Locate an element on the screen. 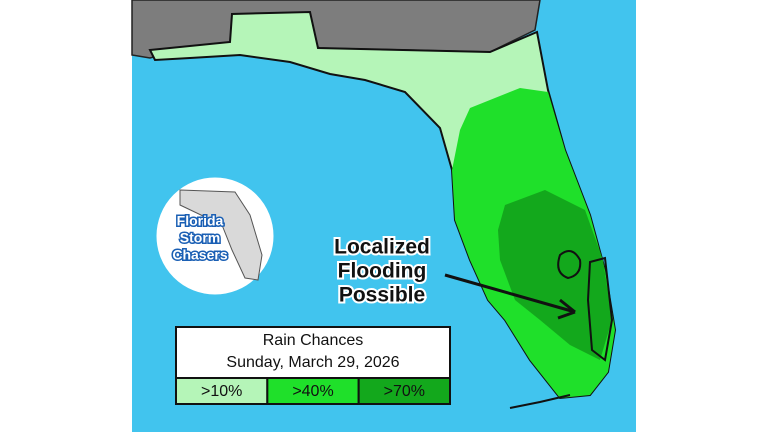 This screenshot has width=768, height=432. arrow-head is located at coordinates (566, 309).